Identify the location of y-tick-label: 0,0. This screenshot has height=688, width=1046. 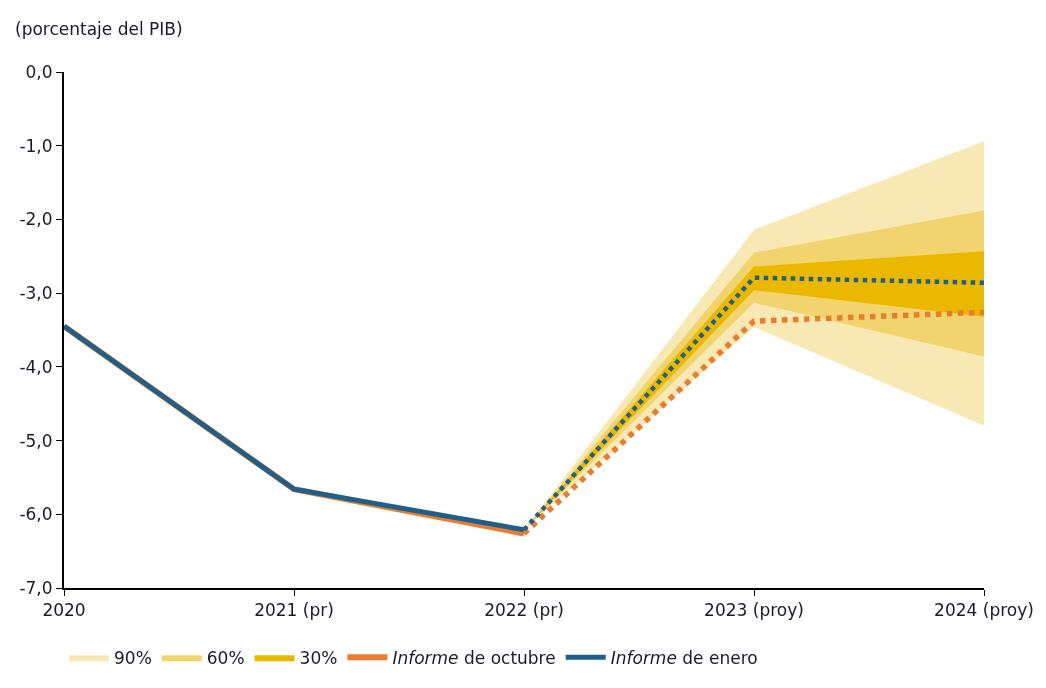
(39, 71).